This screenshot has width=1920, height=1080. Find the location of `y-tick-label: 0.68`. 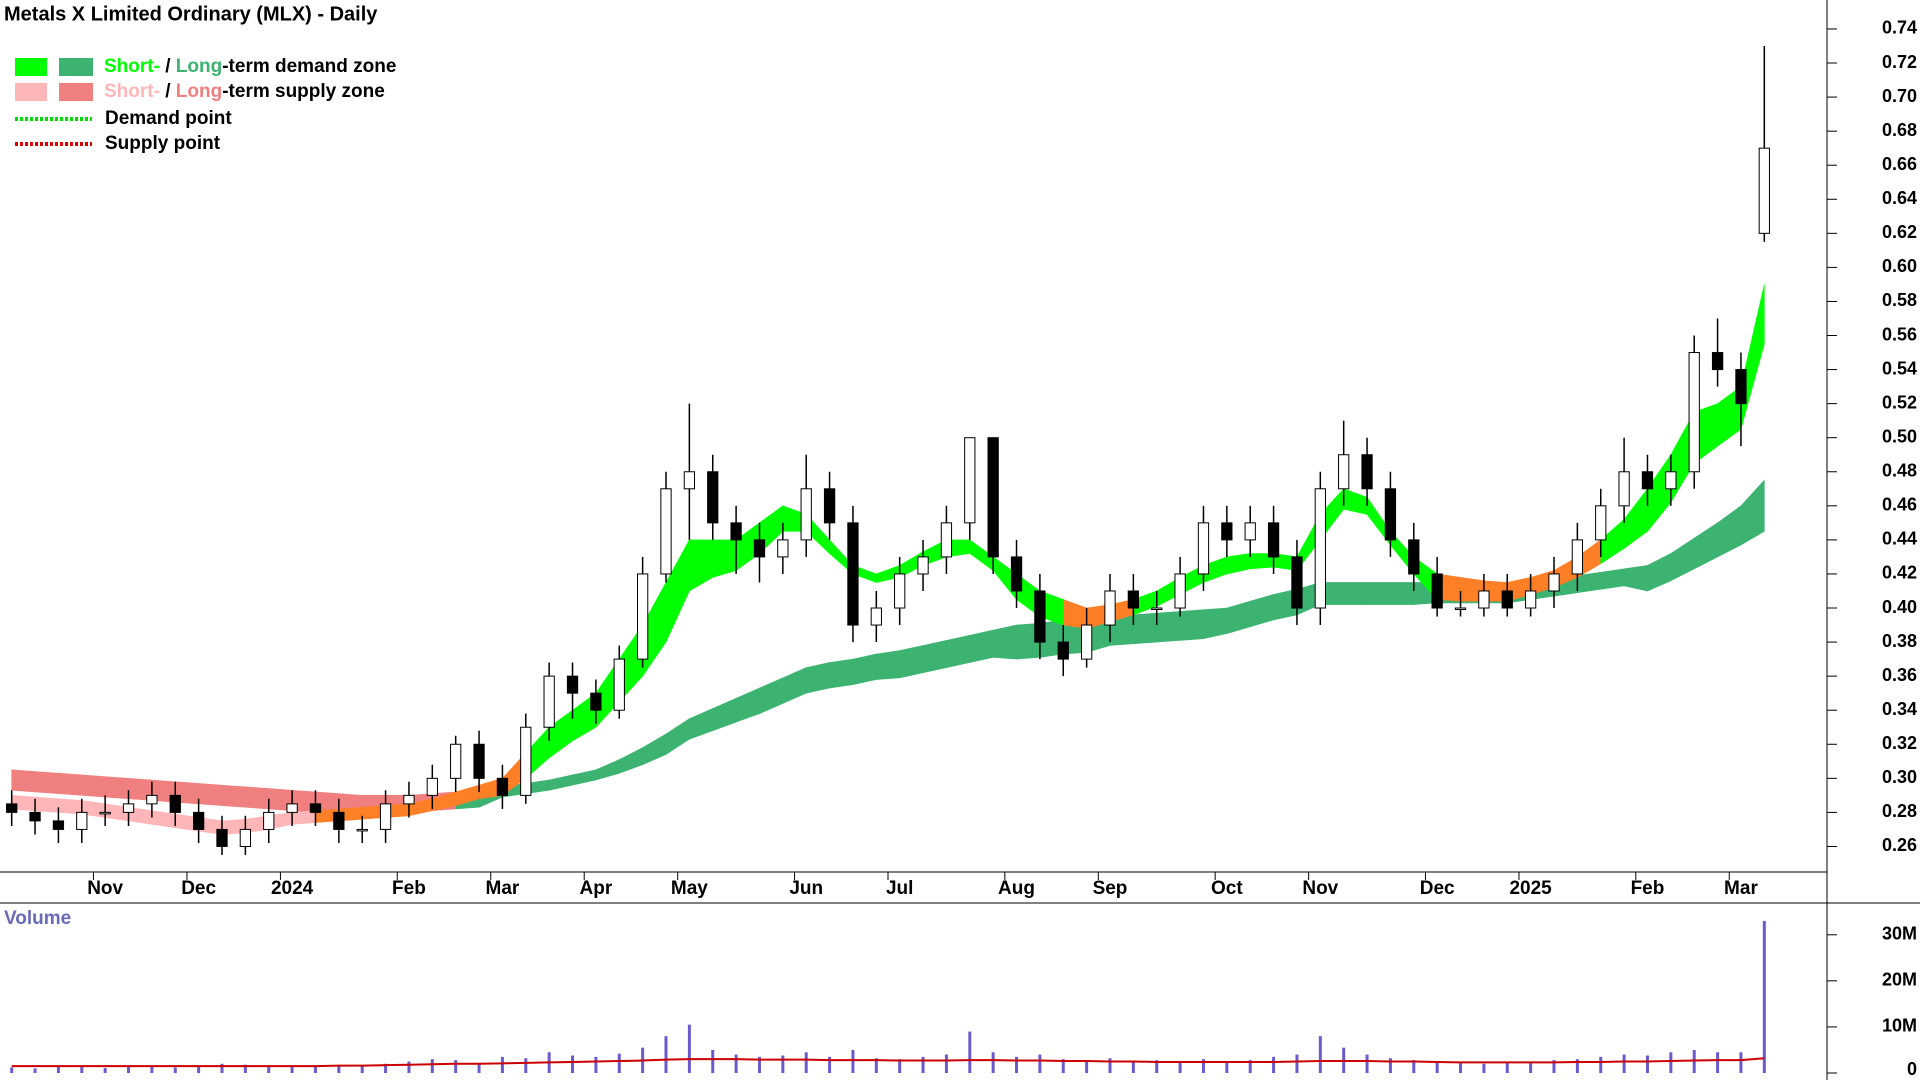

y-tick-label: 0.68 is located at coordinates (1899, 130).